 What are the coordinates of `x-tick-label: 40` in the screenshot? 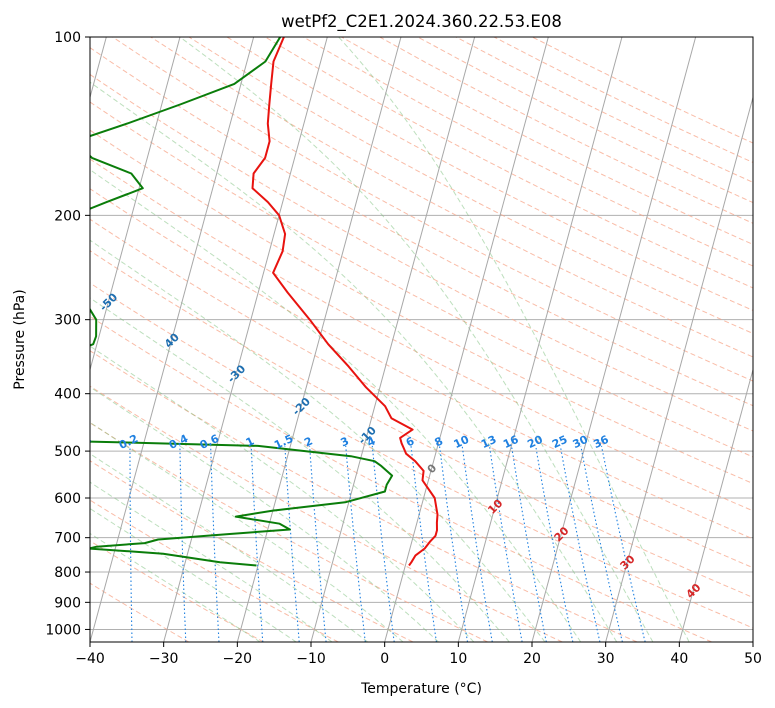 It's located at (679, 659).